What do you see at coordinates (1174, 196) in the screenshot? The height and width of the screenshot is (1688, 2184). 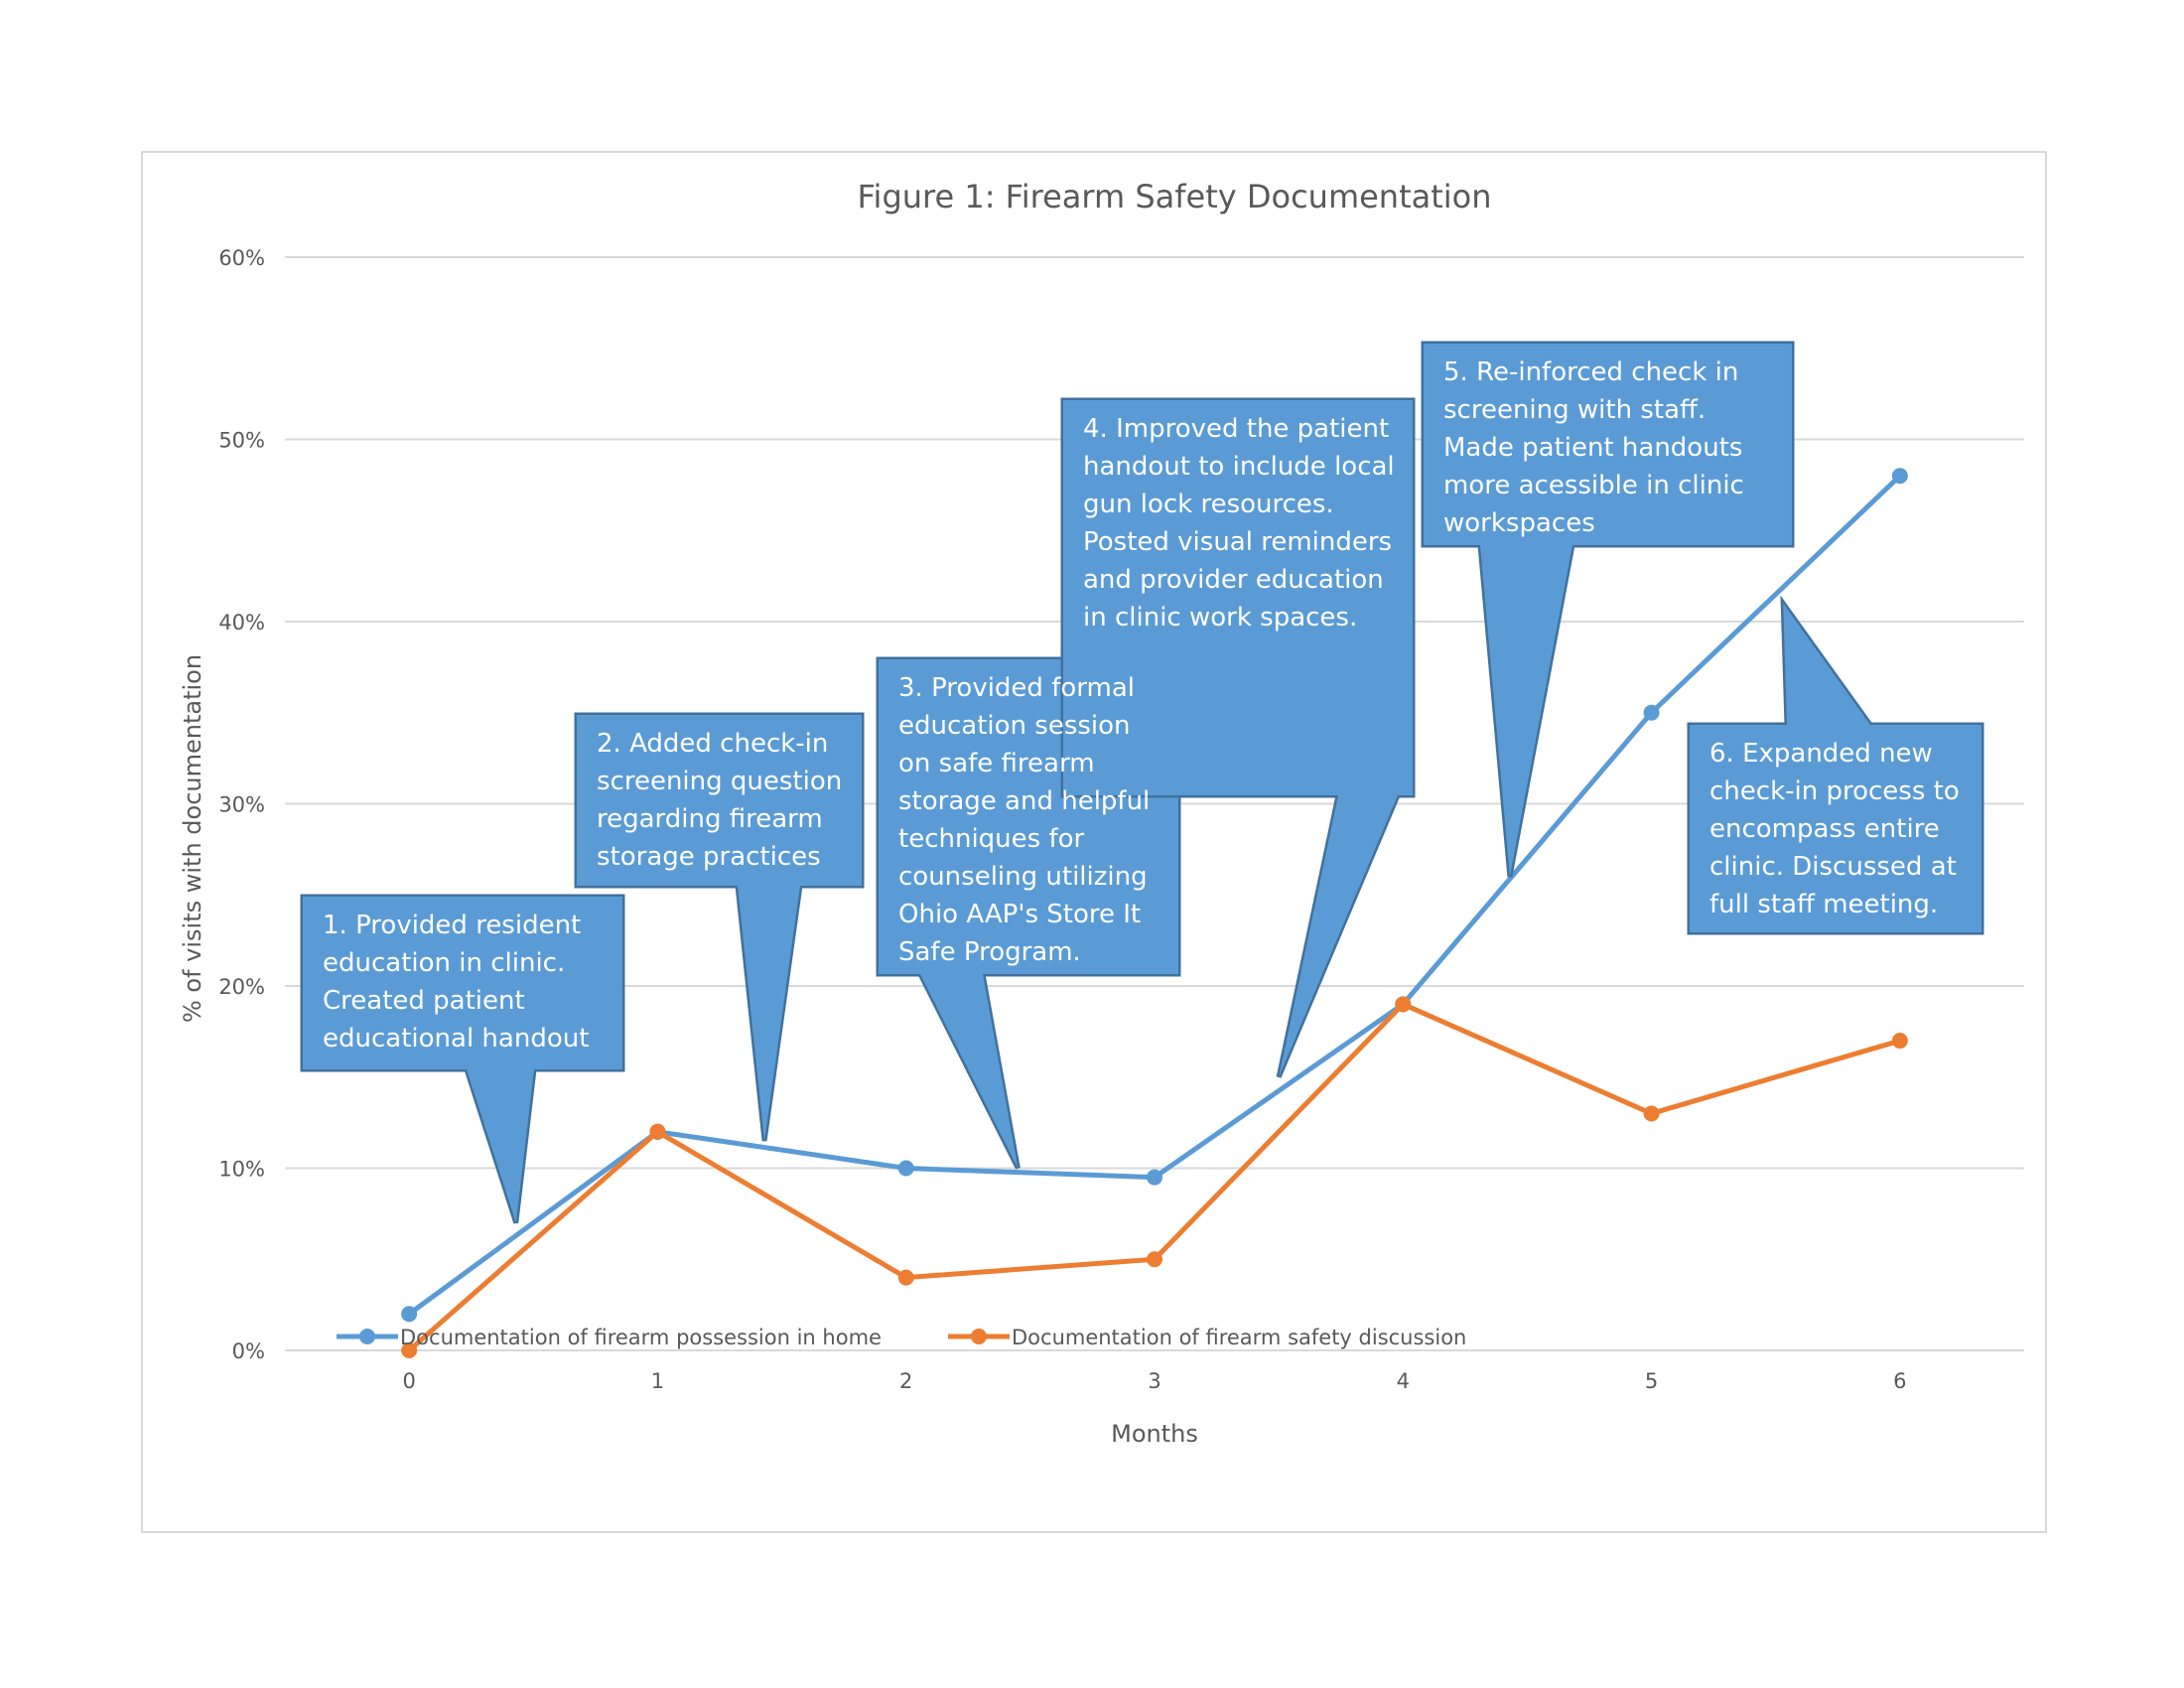 I see `chart-title: Figure 1: Firearm Safety Documentation` at bounding box center [1174, 196].